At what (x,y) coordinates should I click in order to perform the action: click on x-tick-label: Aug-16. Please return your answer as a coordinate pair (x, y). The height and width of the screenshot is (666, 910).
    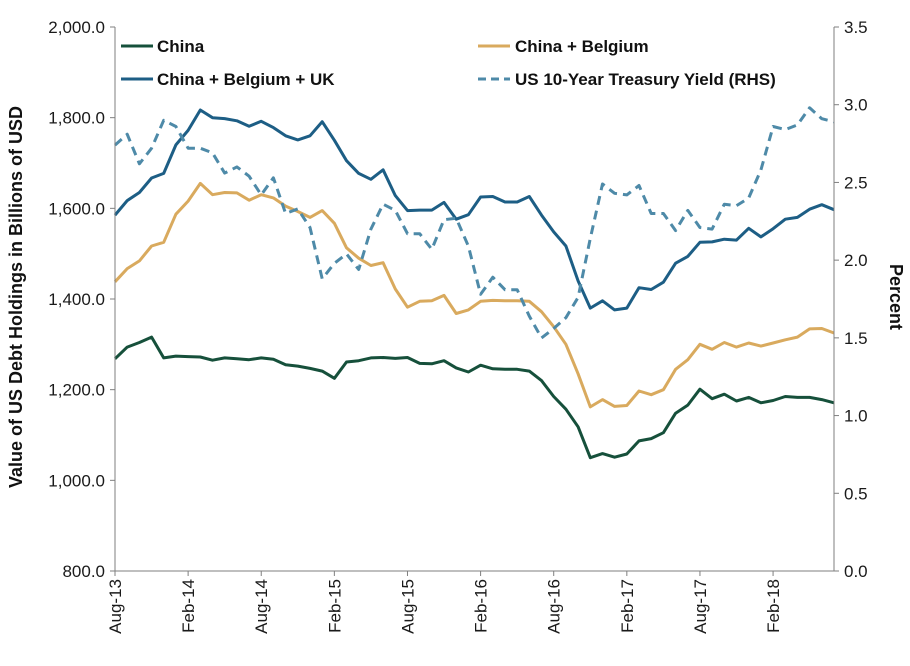
    Looking at the image, I should click on (554, 606).